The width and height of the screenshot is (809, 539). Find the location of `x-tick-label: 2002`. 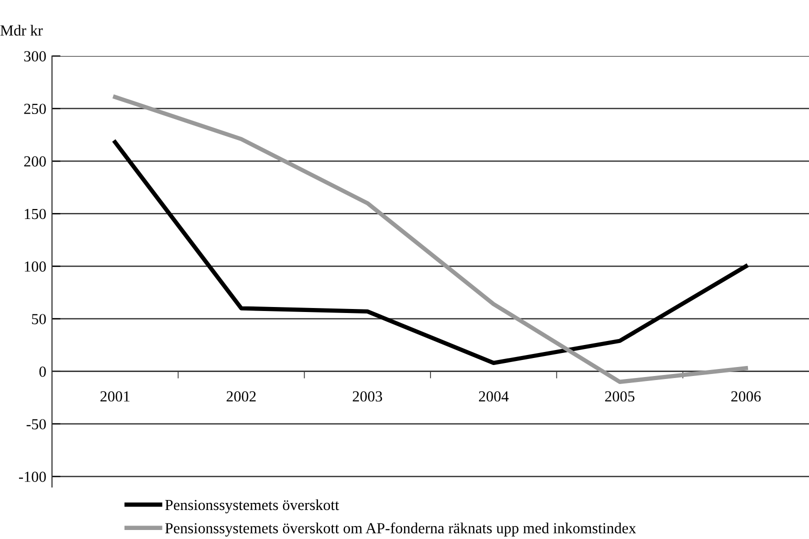

x-tick-label: 2002 is located at coordinates (241, 396).